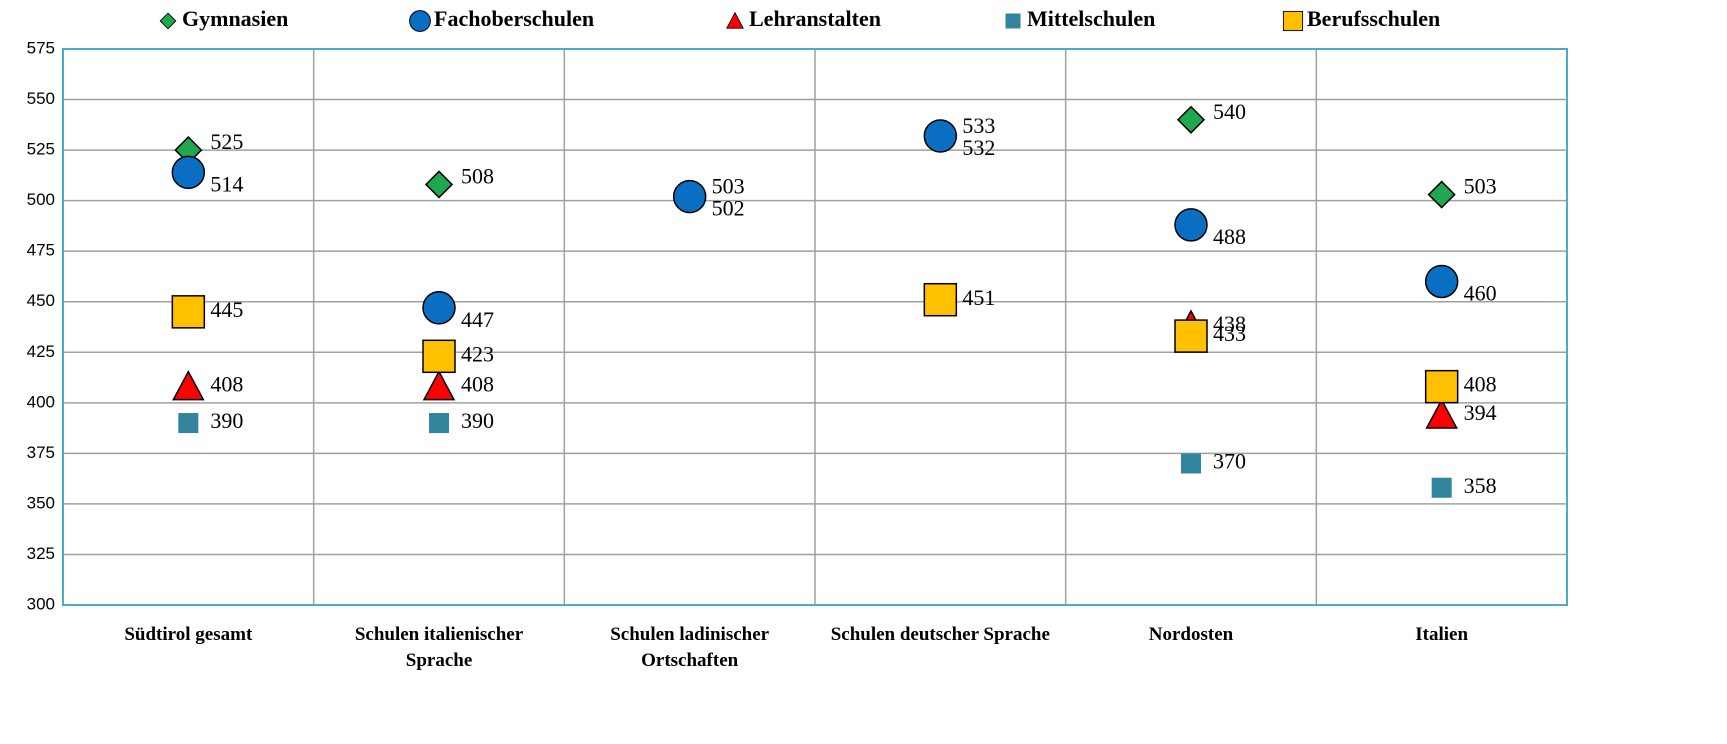 The width and height of the screenshot is (1727, 744). I want to click on data-label: 447, so click(477, 319).